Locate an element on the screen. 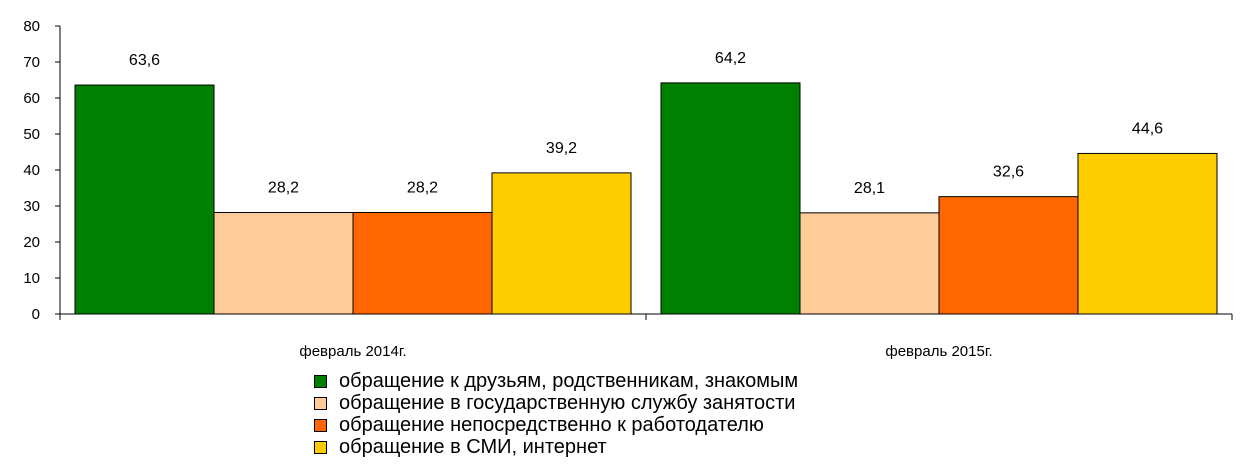 The height and width of the screenshot is (466, 1241). x-category-label: февраль 2015г. is located at coordinates (938, 351).